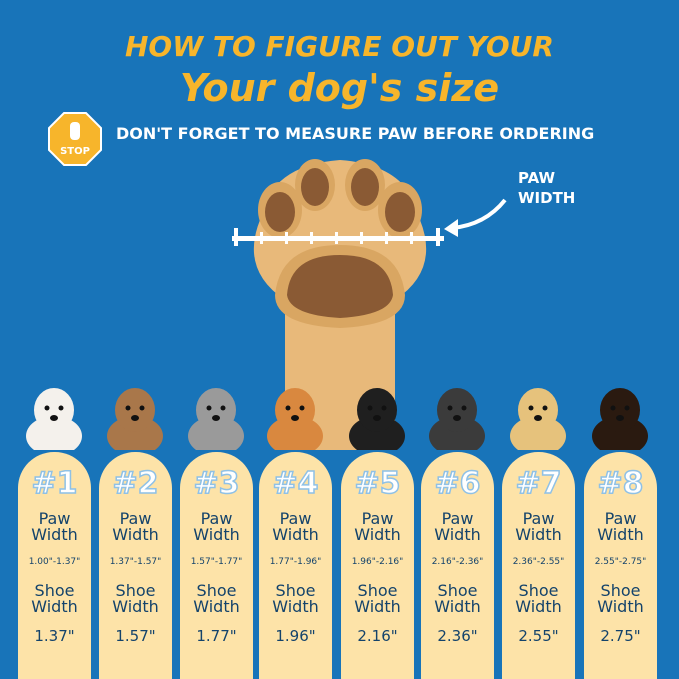 The image size is (679, 679). Describe the element at coordinates (55, 483) in the screenshot. I see `size-number: #1` at that location.